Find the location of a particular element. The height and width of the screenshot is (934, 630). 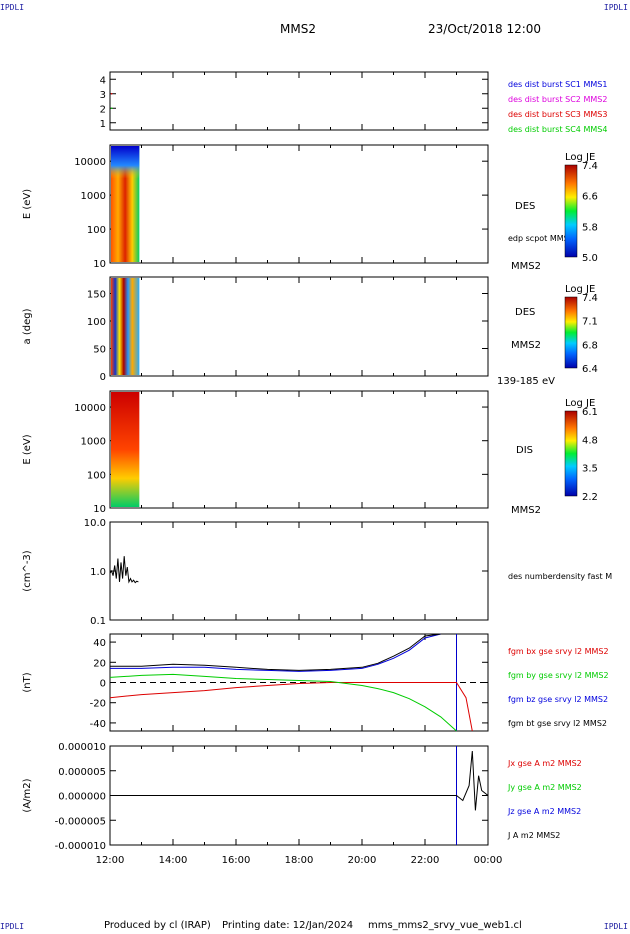

x-tick-label: 14:00 is located at coordinates (173, 860).